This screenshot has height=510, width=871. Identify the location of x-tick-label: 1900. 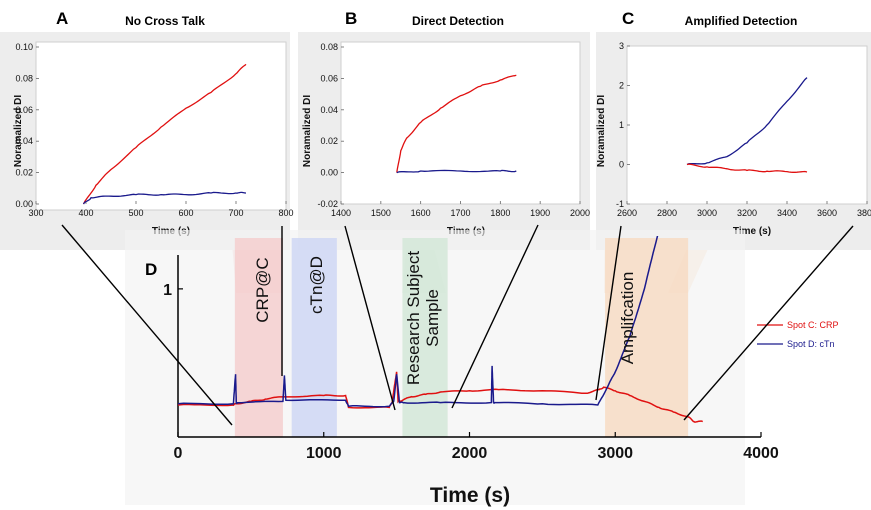
(540, 213).